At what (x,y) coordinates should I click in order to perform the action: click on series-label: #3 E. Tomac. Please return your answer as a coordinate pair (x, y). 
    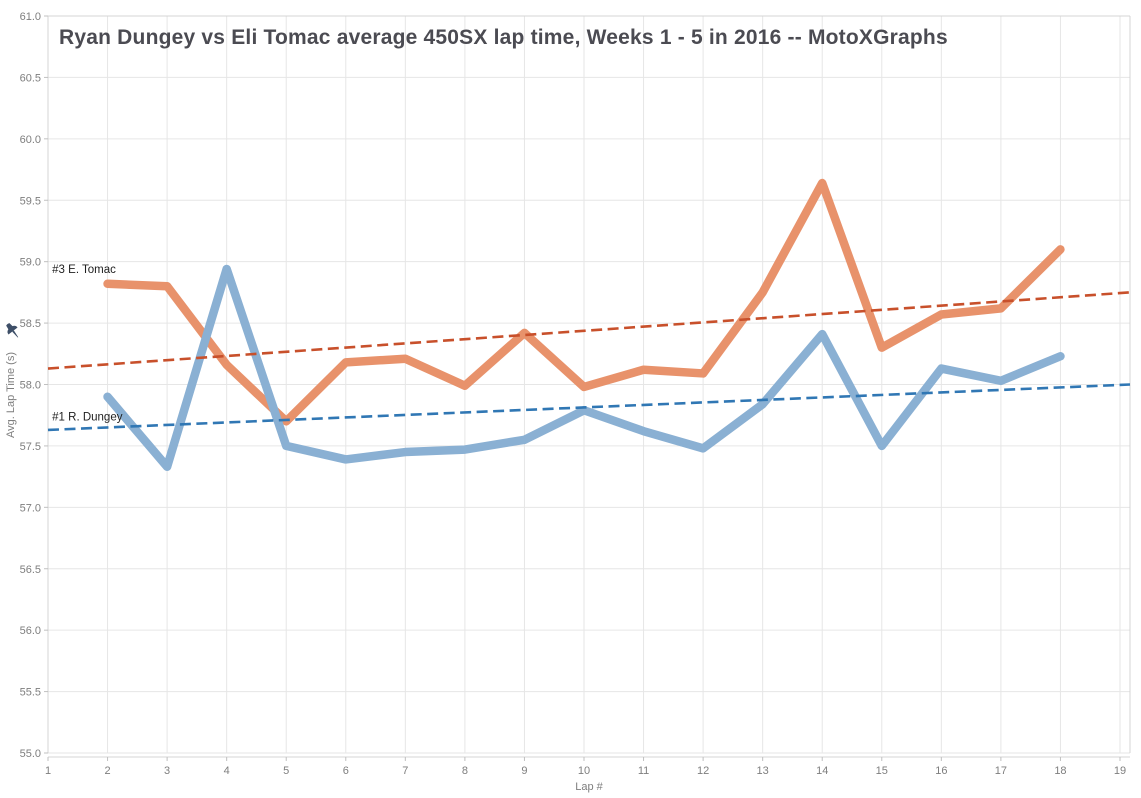
    Looking at the image, I should click on (84, 270).